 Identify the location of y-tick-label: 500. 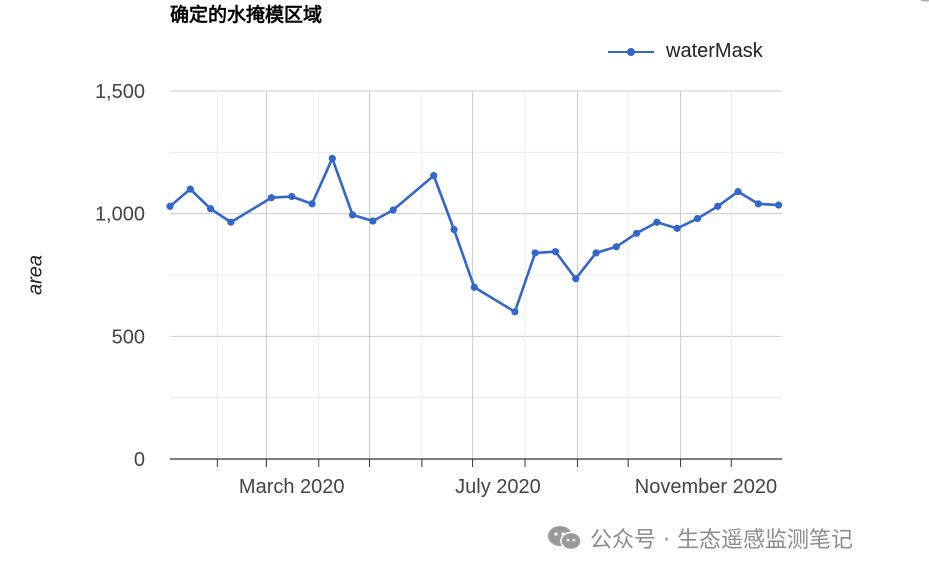
(128, 337).